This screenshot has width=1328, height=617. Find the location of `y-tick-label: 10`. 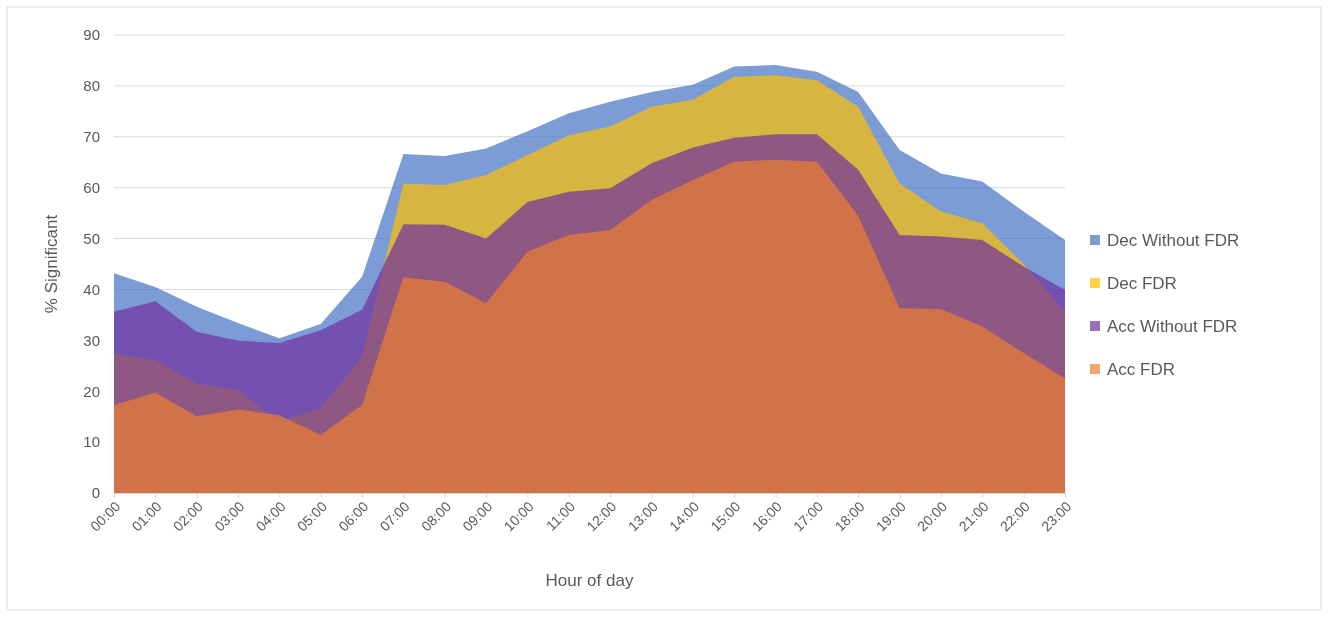

y-tick-label: 10 is located at coordinates (91, 442).